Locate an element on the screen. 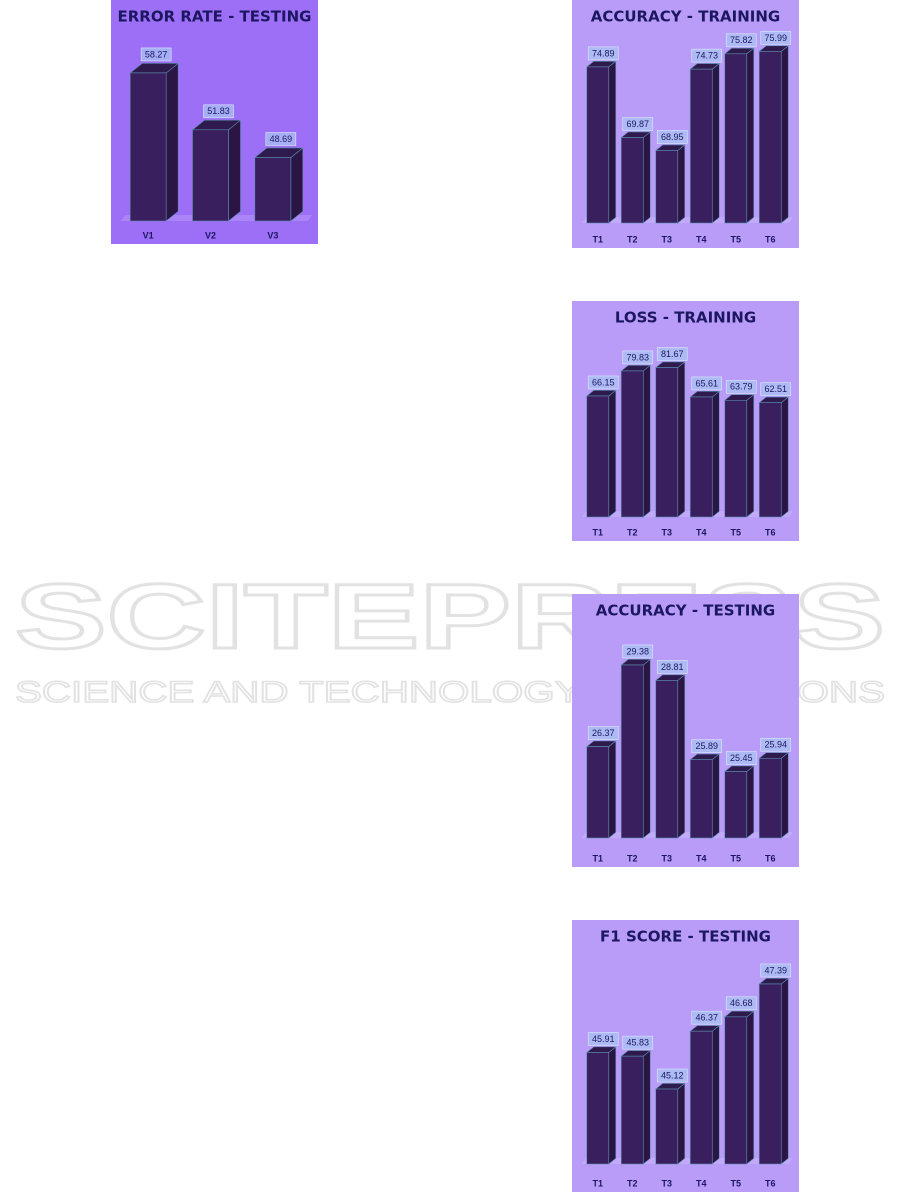 Image resolution: width=901 pixels, height=1192 pixels. value-label: 45.12 is located at coordinates (672, 1075).